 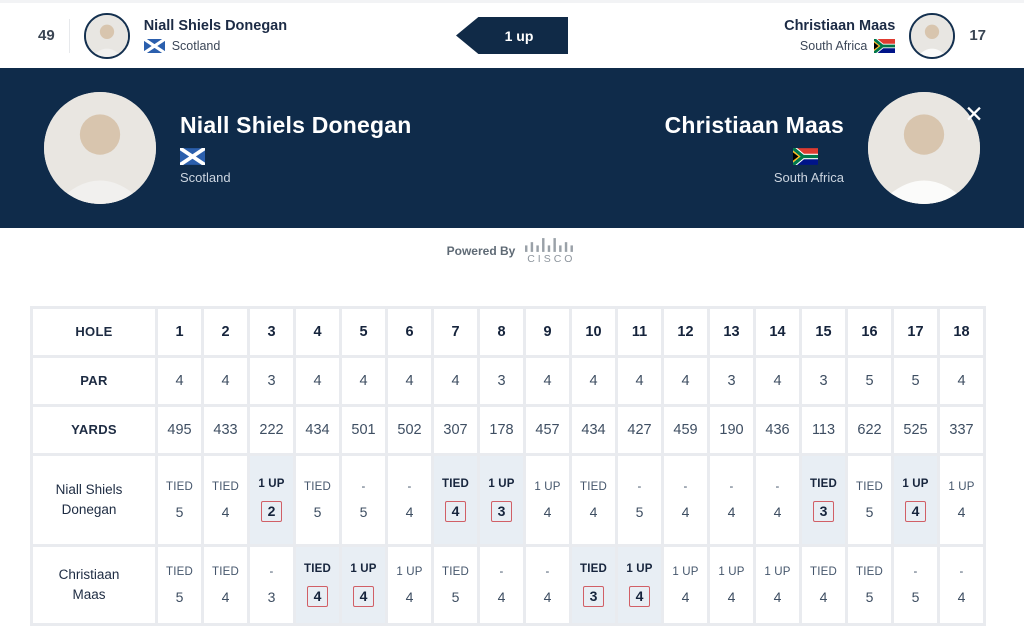 I want to click on match-status-badge: 1 up, so click(x=512, y=35).